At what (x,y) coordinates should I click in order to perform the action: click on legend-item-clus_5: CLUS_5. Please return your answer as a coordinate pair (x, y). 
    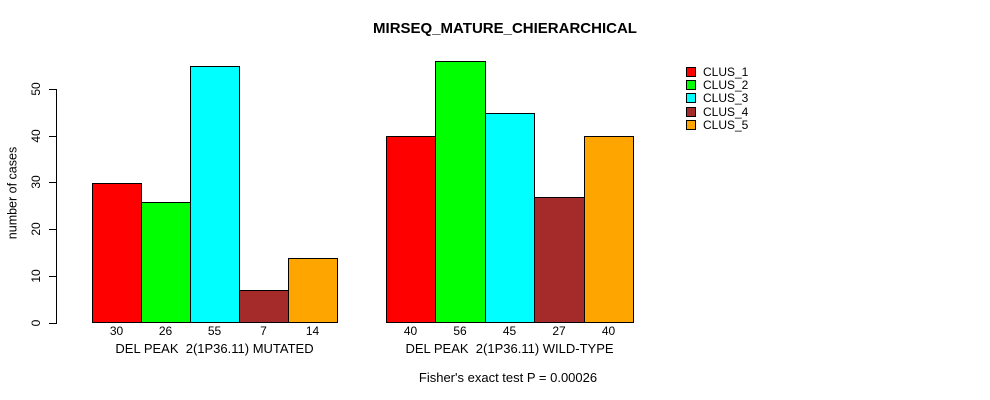
    Looking at the image, I should click on (717, 125).